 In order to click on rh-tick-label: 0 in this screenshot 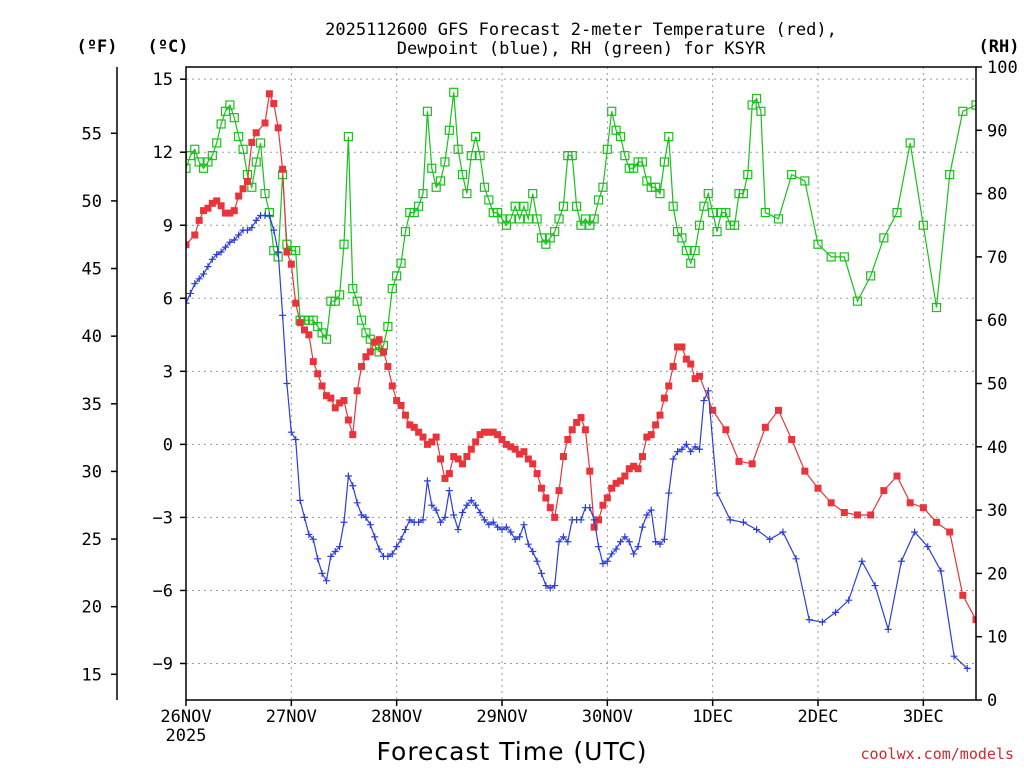, I will do `click(992, 701)`.